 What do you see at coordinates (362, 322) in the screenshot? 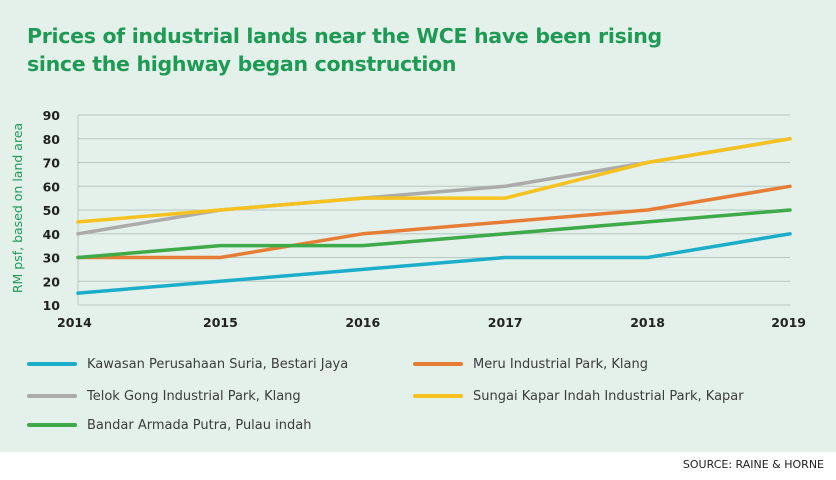
I see `x-tick-label: 2016` at bounding box center [362, 322].